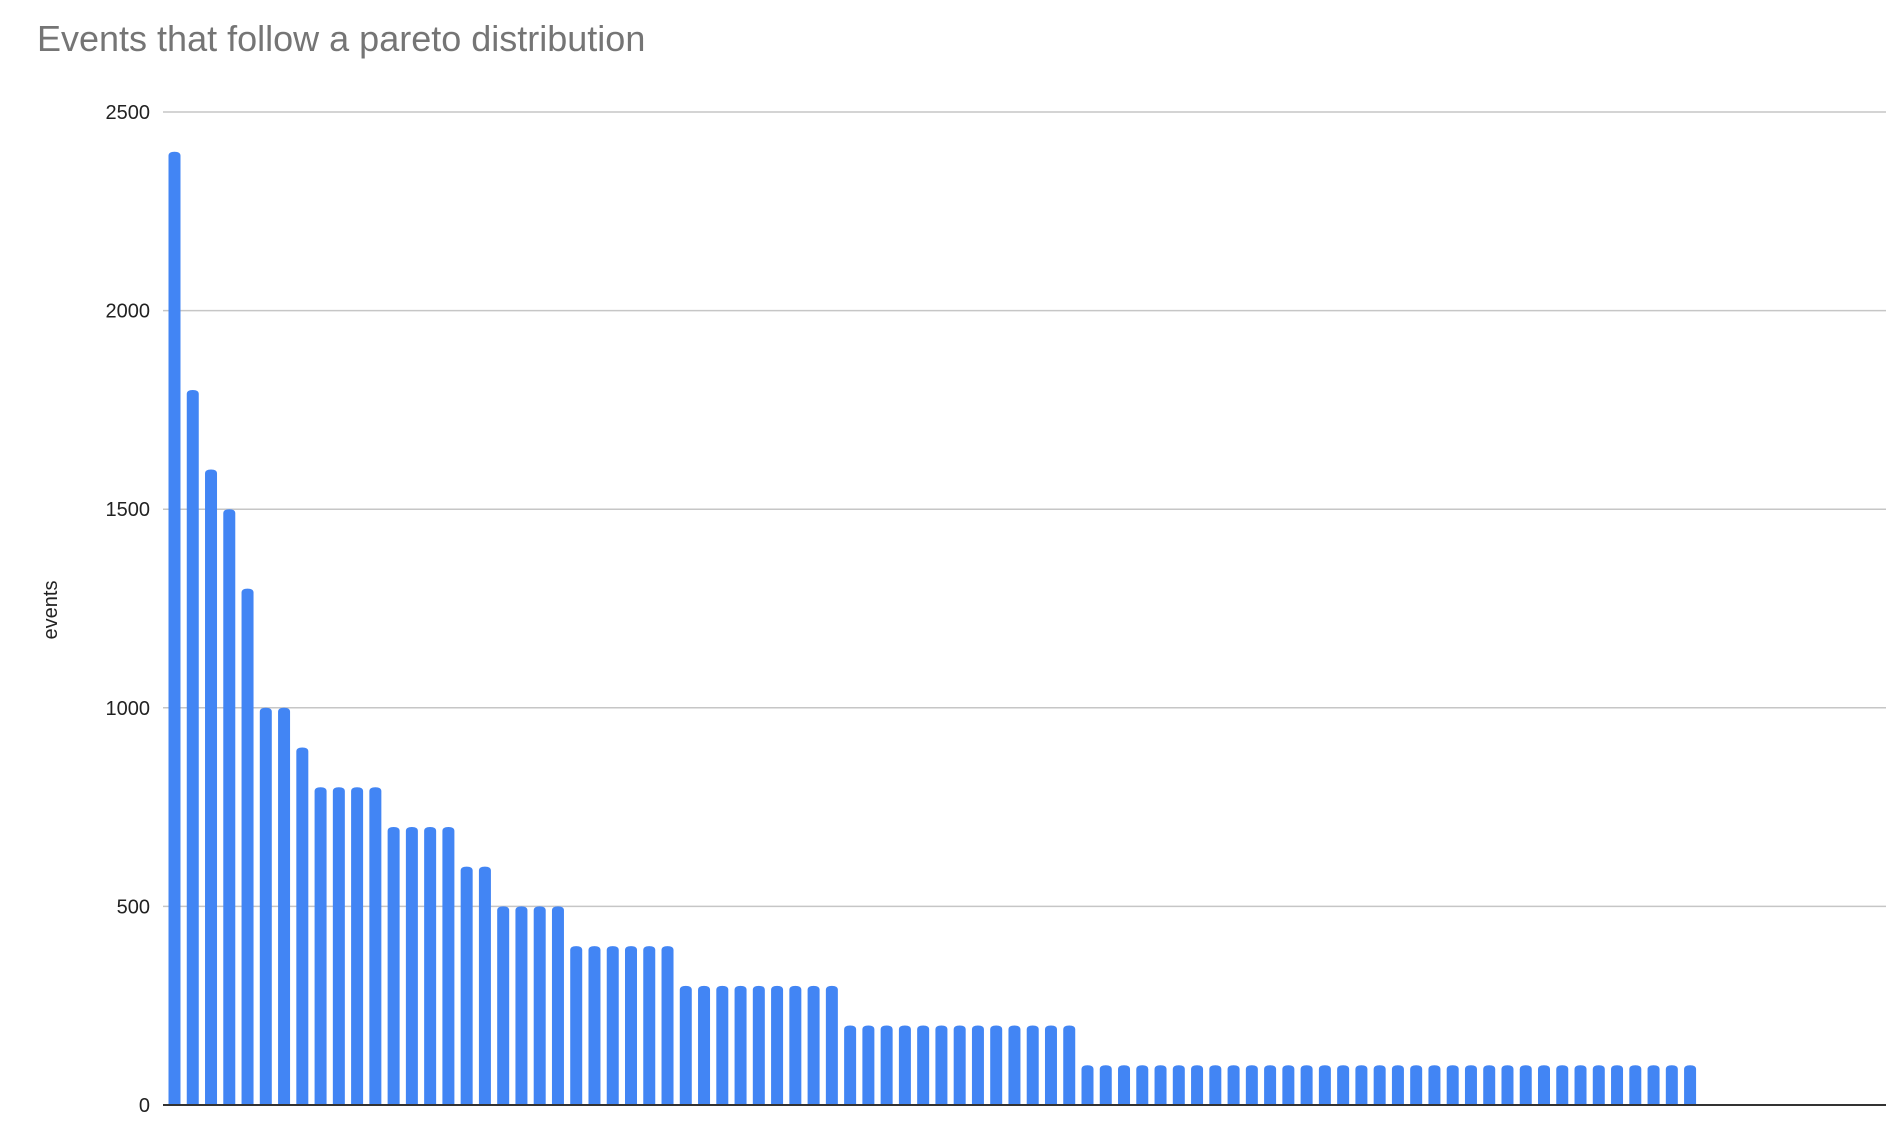 This screenshot has height=1136, width=1904. What do you see at coordinates (133, 907) in the screenshot?
I see `y-tick-label: 500` at bounding box center [133, 907].